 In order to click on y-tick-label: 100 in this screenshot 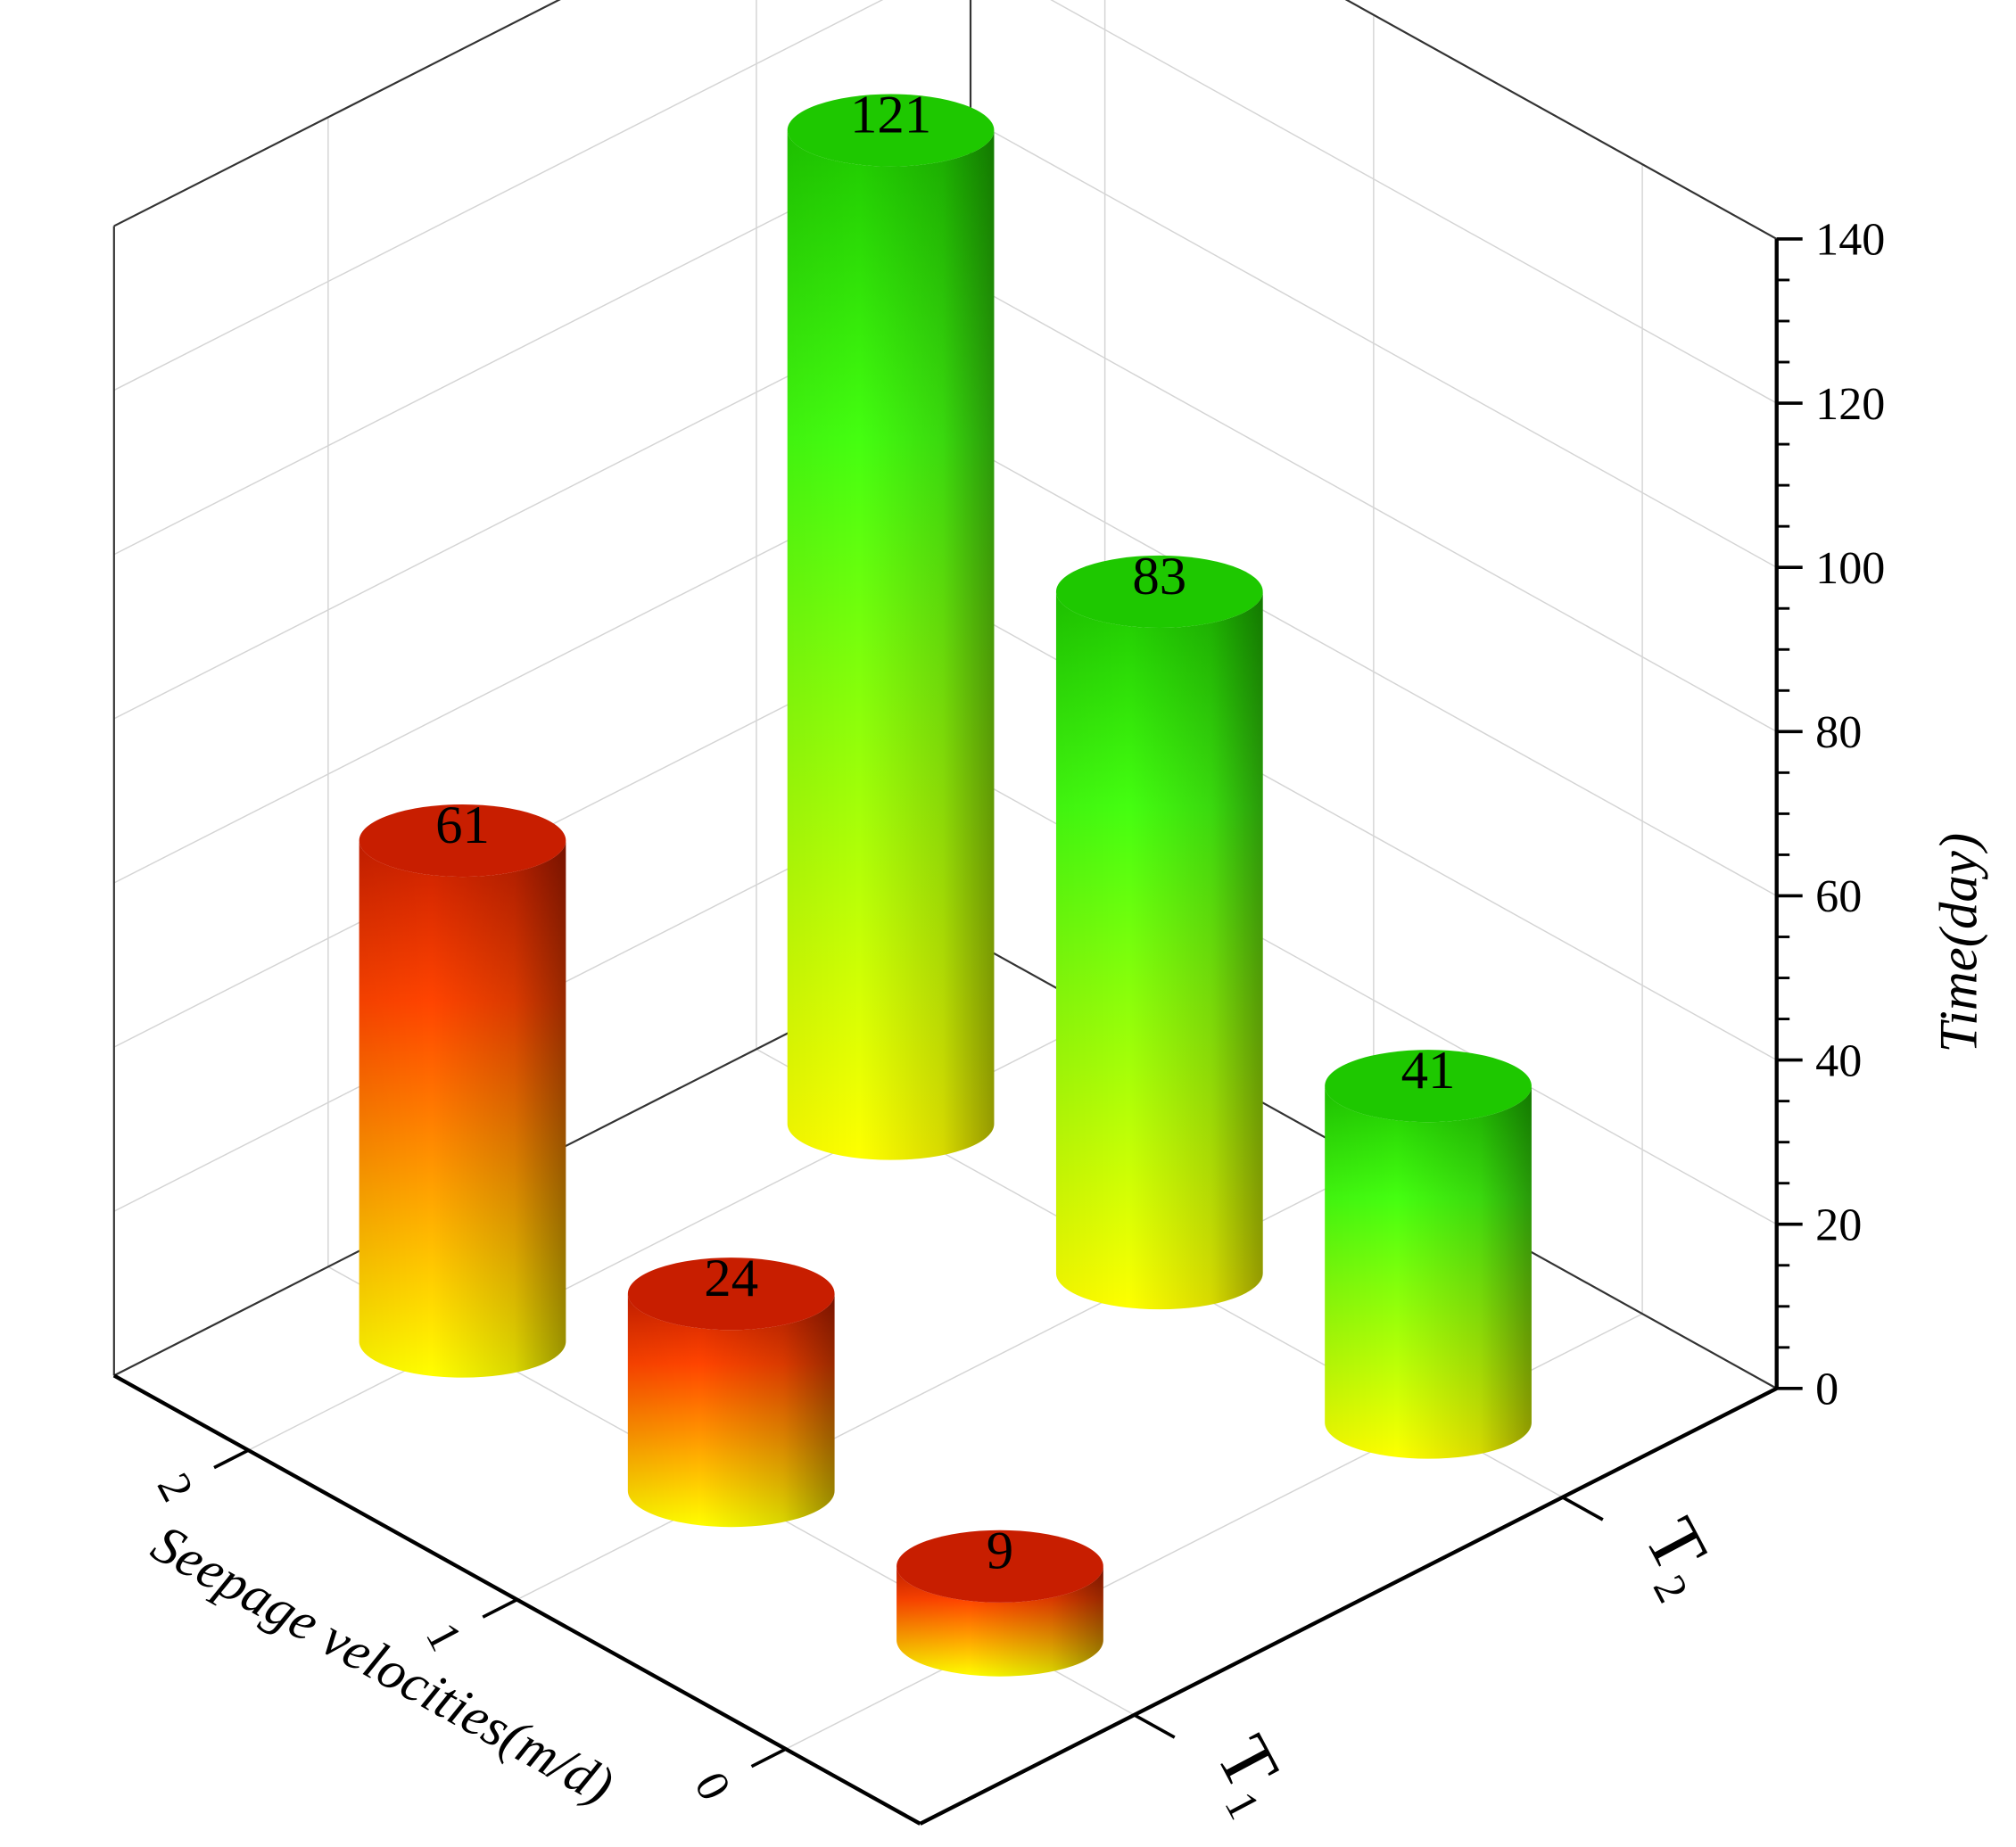, I will do `click(1850, 568)`.